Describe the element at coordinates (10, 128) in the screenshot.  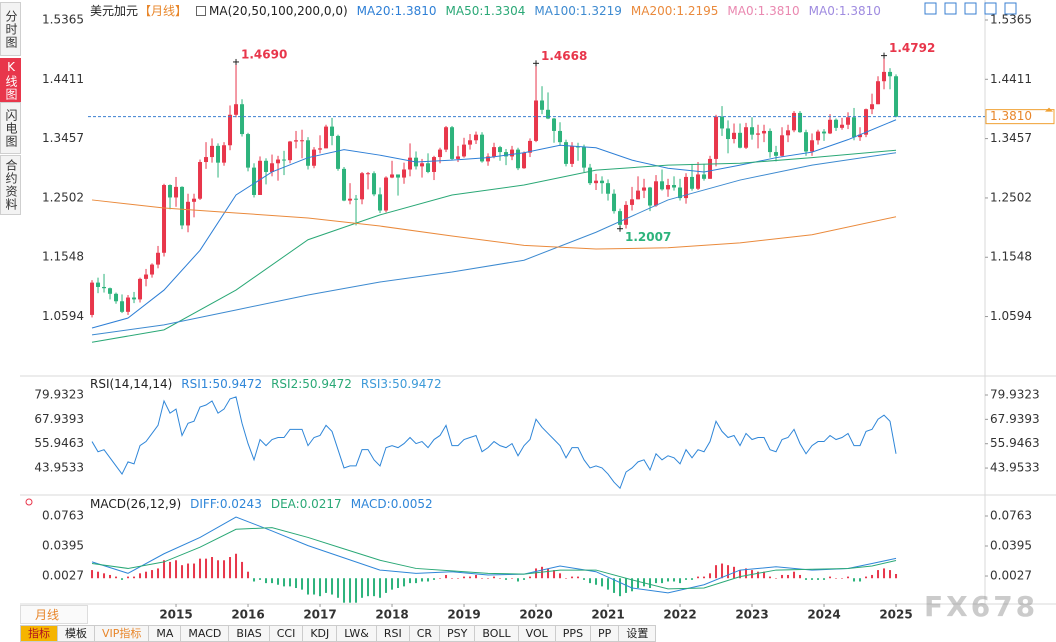
I see `sidebar-tab: 闪电图` at that location.